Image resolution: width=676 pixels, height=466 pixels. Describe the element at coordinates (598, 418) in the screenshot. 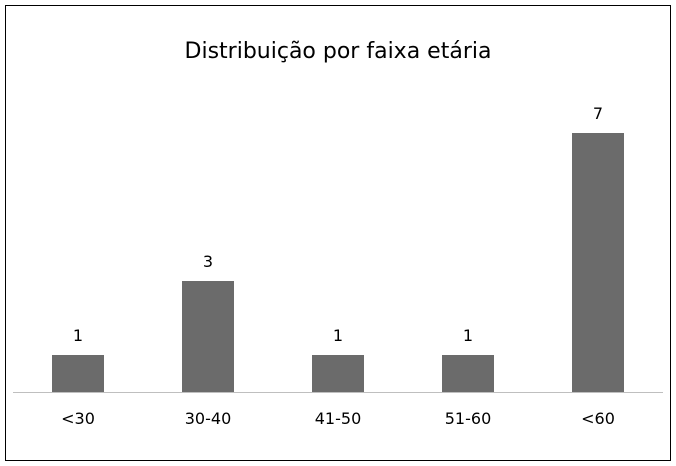

I see `x-tick-label-4: <60` at that location.